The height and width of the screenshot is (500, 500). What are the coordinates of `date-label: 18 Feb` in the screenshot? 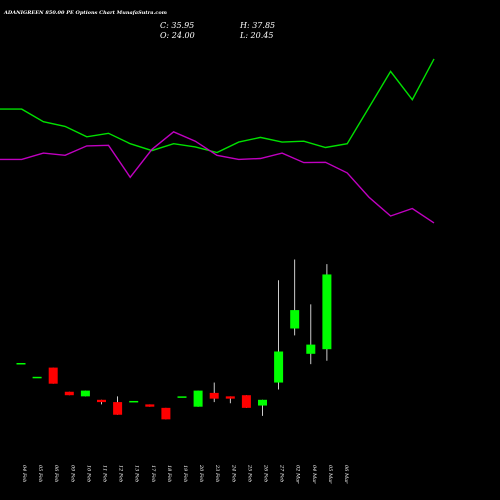 It's located at (169, 473).